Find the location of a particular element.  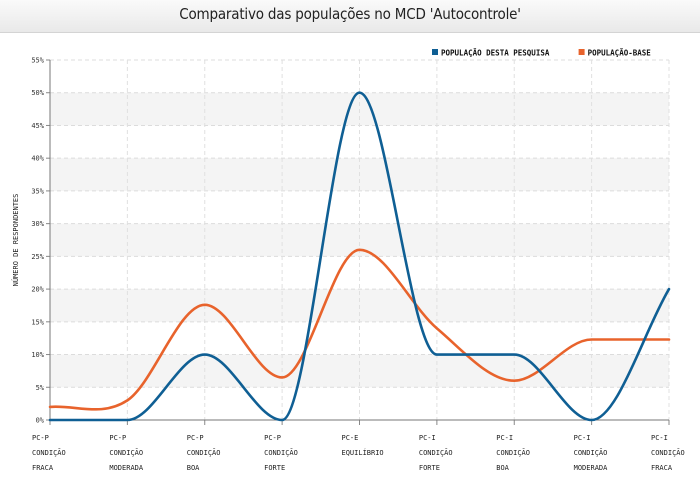

y-tick-label: 0% is located at coordinates (40, 421).